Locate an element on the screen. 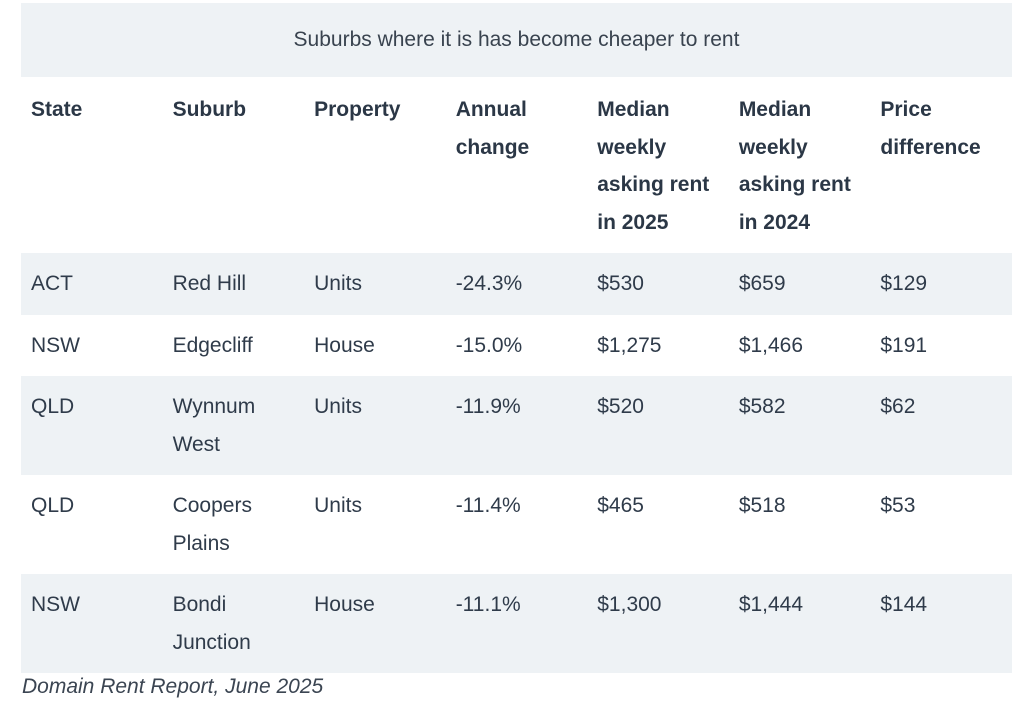  header-rent-2024: Median weekly asking rent in 2024 is located at coordinates (799, 165).